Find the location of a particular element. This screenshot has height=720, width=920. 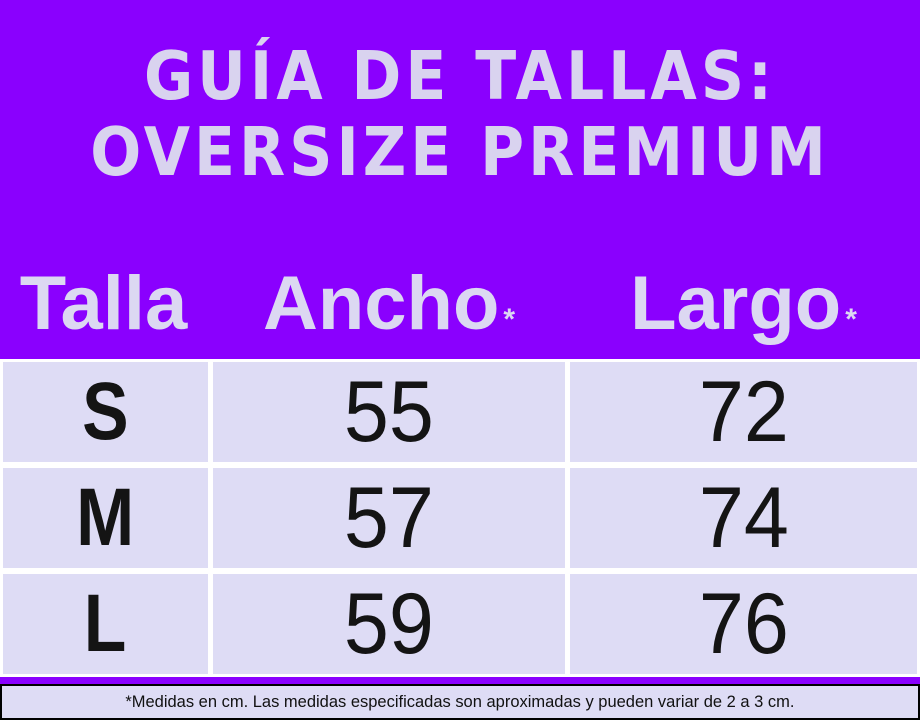

table-header-row: Talla Ancho * Largo * is located at coordinates (460, 304).